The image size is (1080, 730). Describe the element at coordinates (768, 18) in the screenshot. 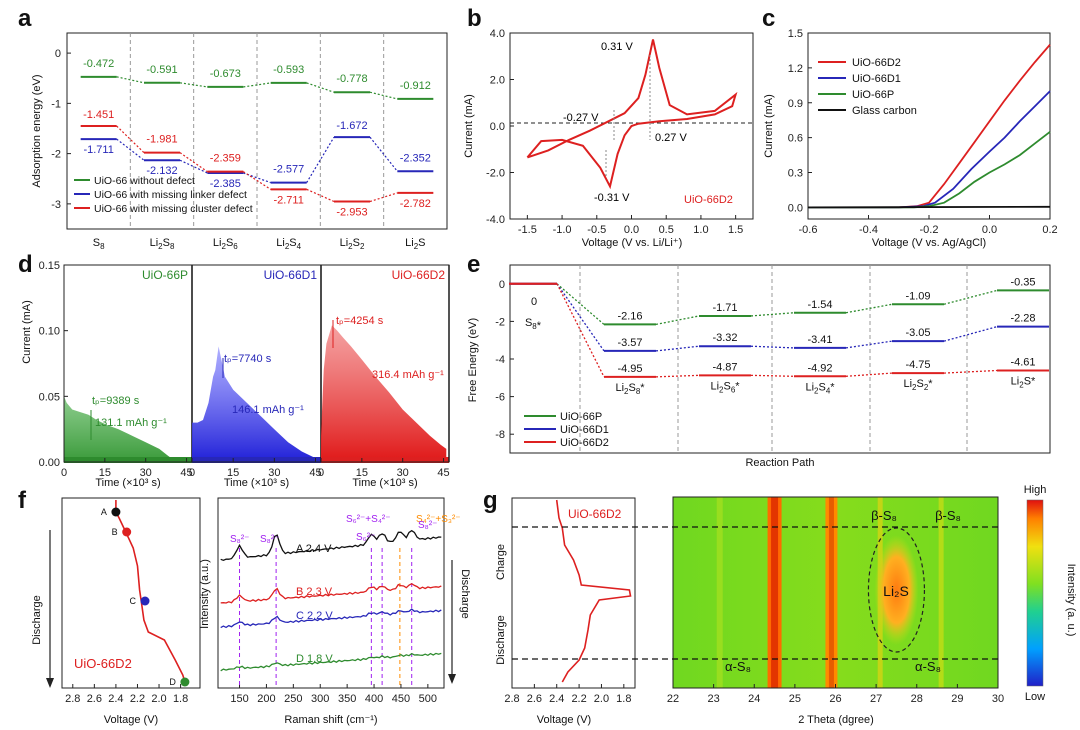

I see `panel-letter-c: c` at that location.